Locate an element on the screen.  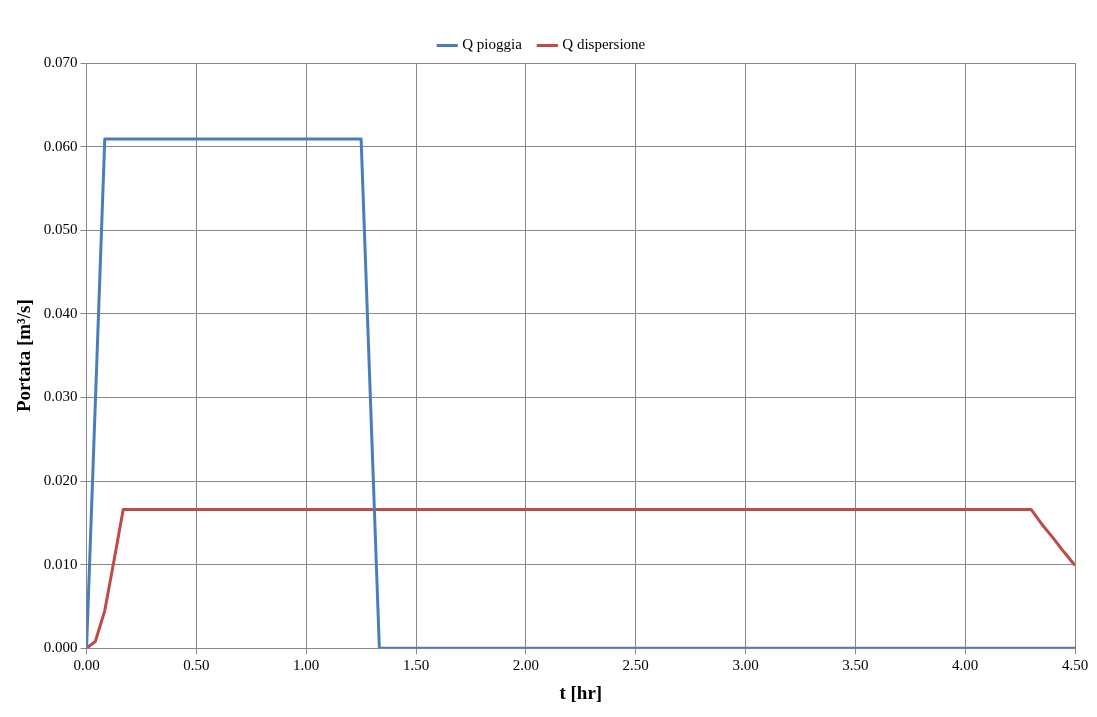
y-tick-label: 0.060 is located at coordinates (60, 145).